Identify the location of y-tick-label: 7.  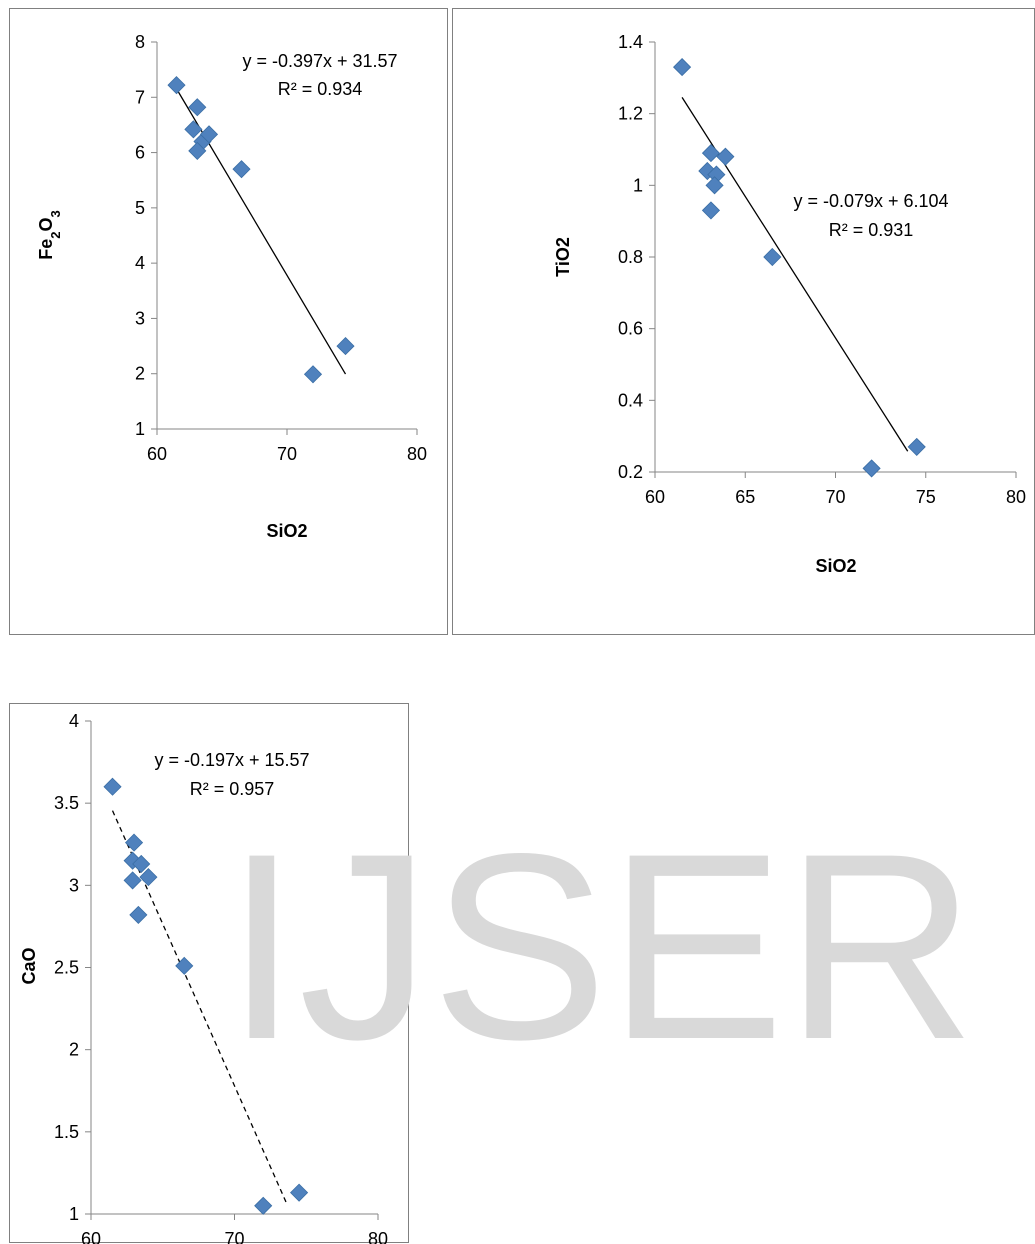
(140, 97).